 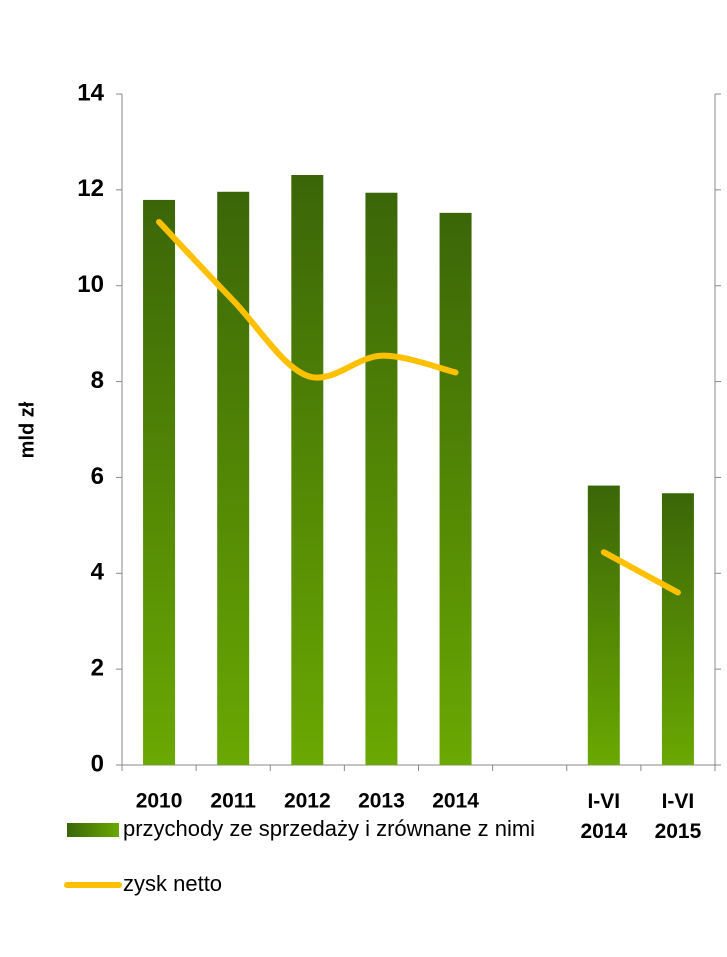 What do you see at coordinates (27, 429) in the screenshot?
I see `y-axis-label: mld zł` at bounding box center [27, 429].